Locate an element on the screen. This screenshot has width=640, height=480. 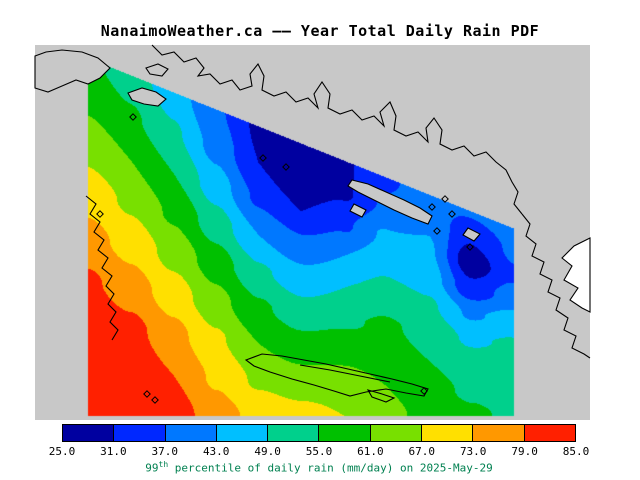
colorbar-tick-label: 67.0 is located at coordinates (422, 451).